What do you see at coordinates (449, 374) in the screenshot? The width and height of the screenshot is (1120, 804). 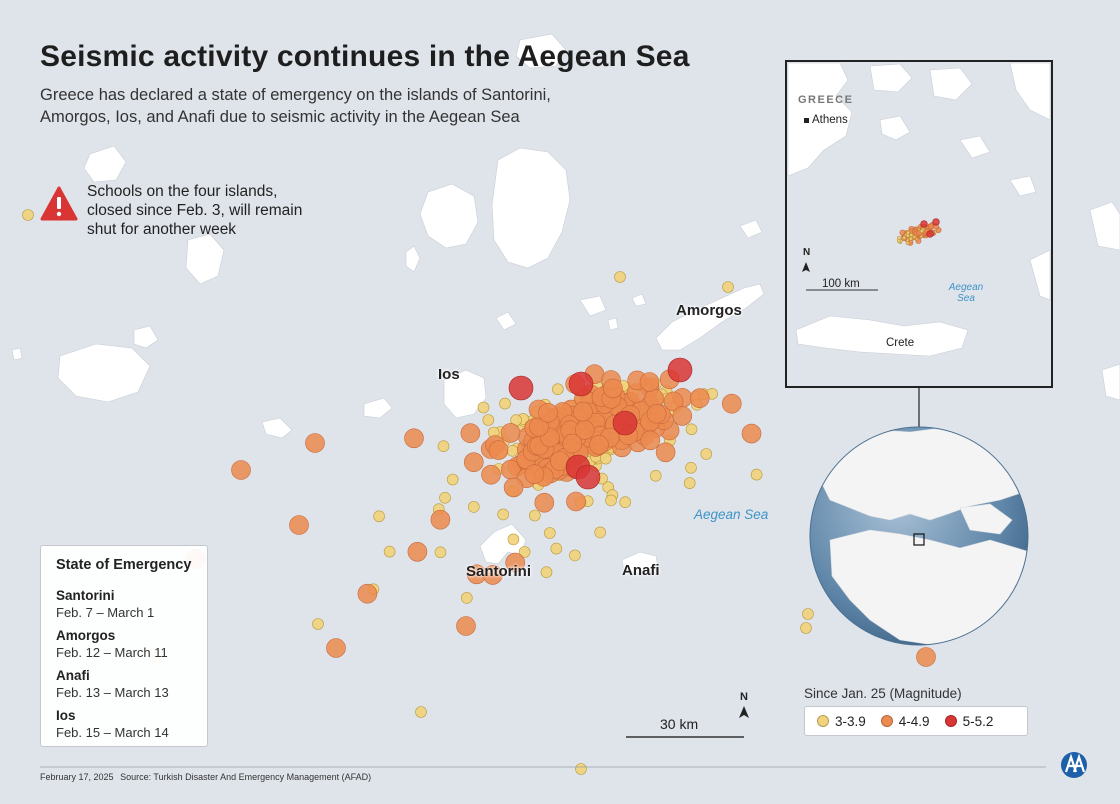 I see `label-ios: Ios` at bounding box center [449, 374].